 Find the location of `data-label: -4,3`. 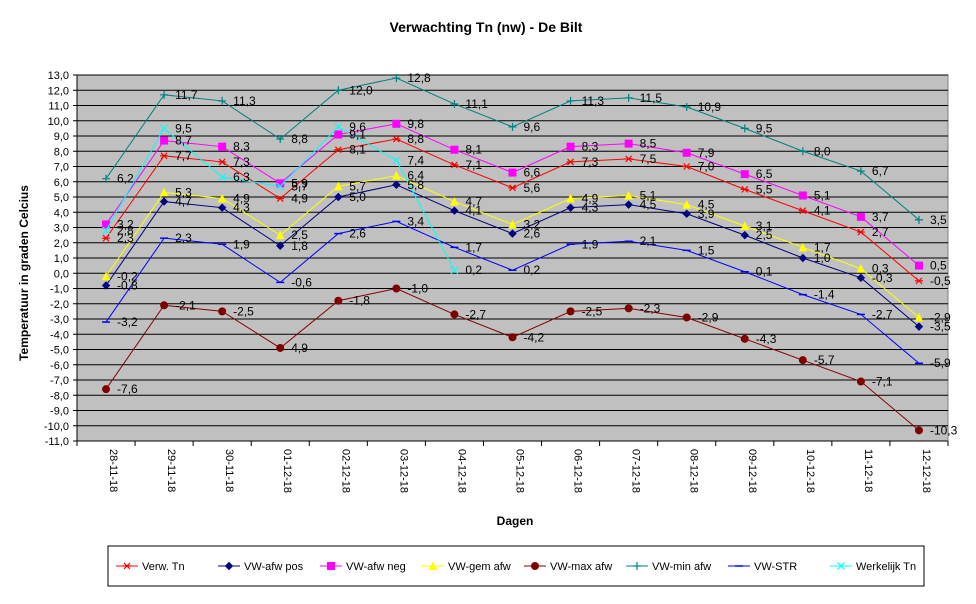

data-label: -4,3 is located at coordinates (766, 339).